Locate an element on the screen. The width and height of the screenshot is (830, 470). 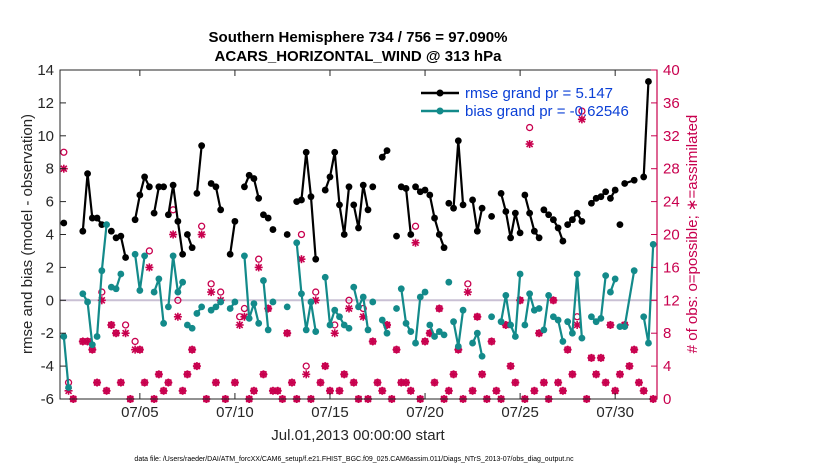
y-right-tick-label: 4 is located at coordinates (667, 366).